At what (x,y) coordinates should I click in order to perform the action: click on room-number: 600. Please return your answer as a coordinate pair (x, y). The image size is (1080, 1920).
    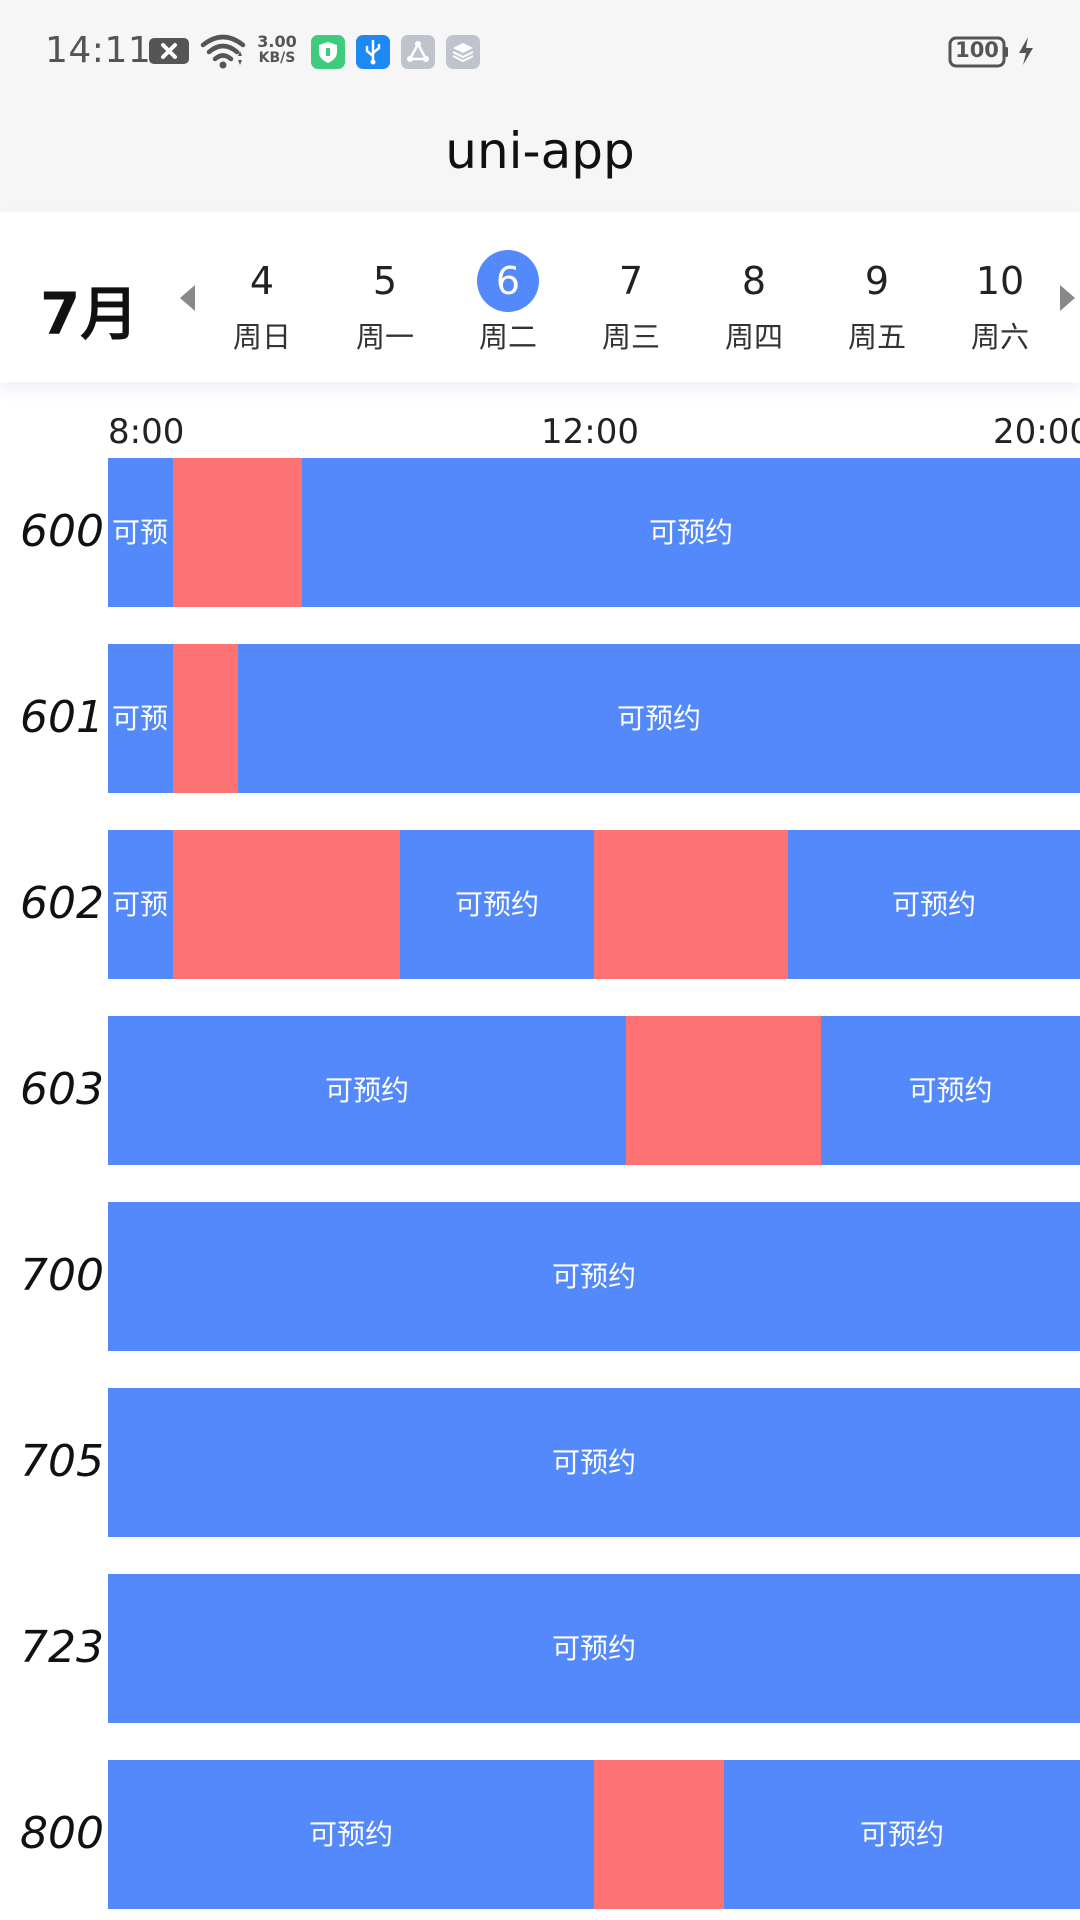
    Looking at the image, I should click on (62, 531).